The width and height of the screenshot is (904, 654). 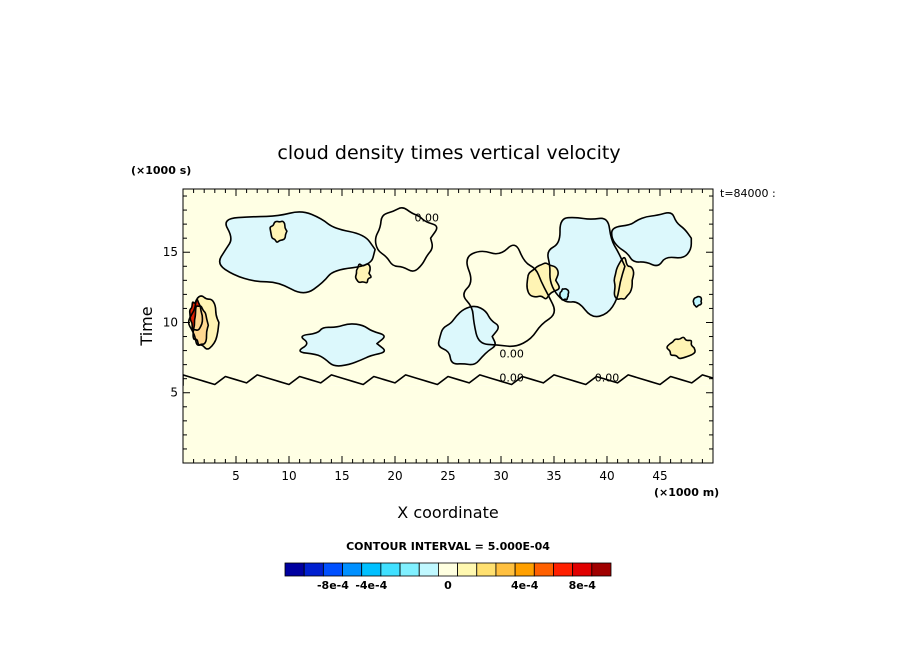 What do you see at coordinates (500, 476) in the screenshot?
I see `x-tick-label: 30` at bounding box center [500, 476].